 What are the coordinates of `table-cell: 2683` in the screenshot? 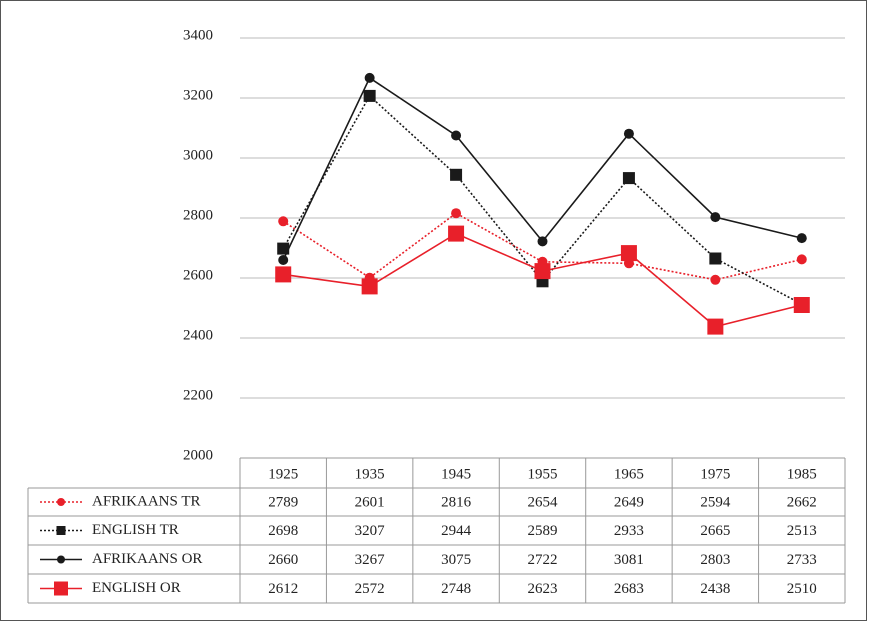 It's located at (629, 589).